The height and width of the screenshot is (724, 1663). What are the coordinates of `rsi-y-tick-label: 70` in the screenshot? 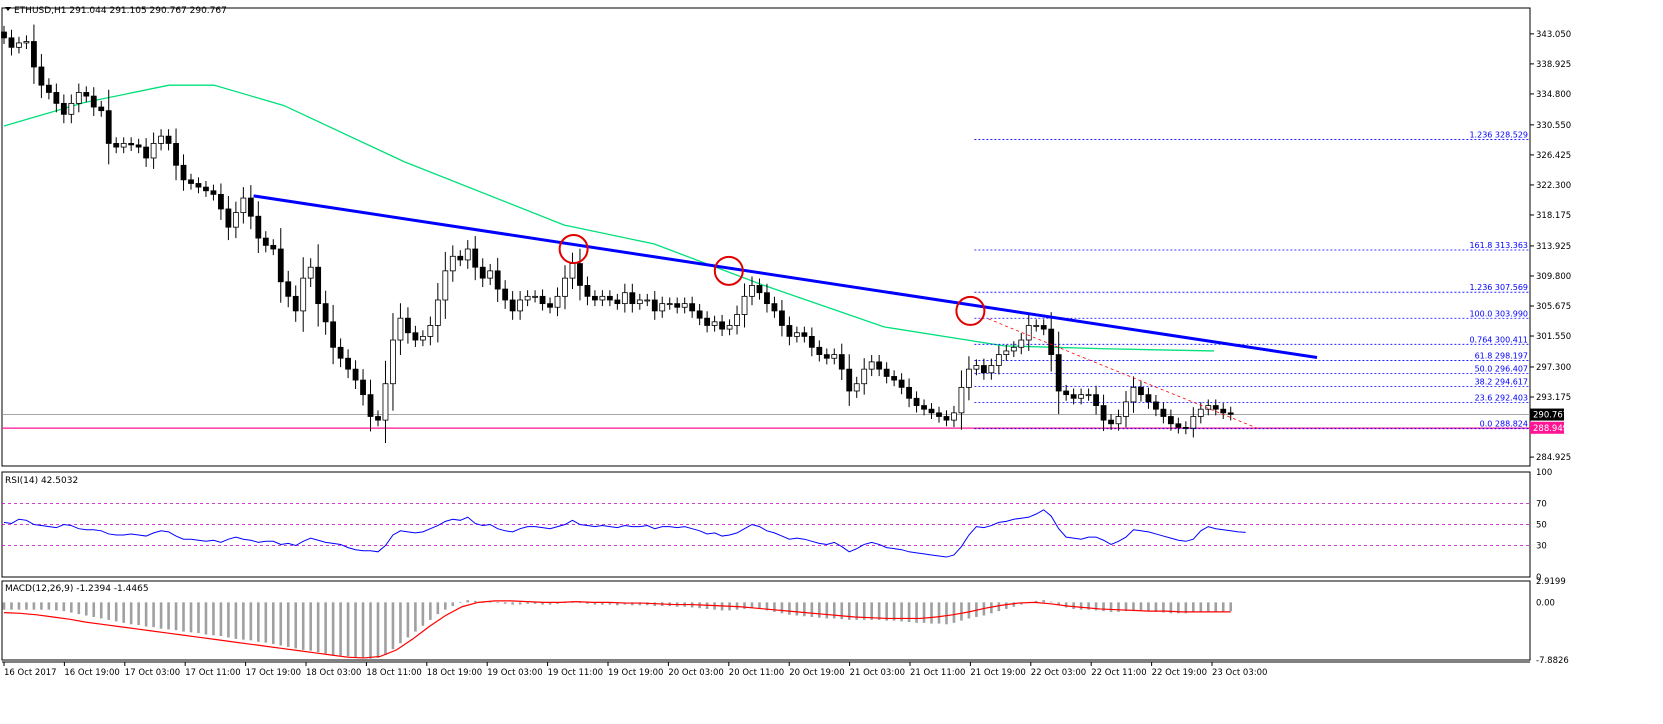 It's located at (1541, 505).